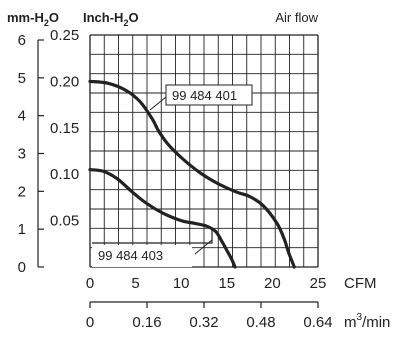 The width and height of the screenshot is (401, 341). I want to click on y-mm-tick-label: 6, so click(22, 40).